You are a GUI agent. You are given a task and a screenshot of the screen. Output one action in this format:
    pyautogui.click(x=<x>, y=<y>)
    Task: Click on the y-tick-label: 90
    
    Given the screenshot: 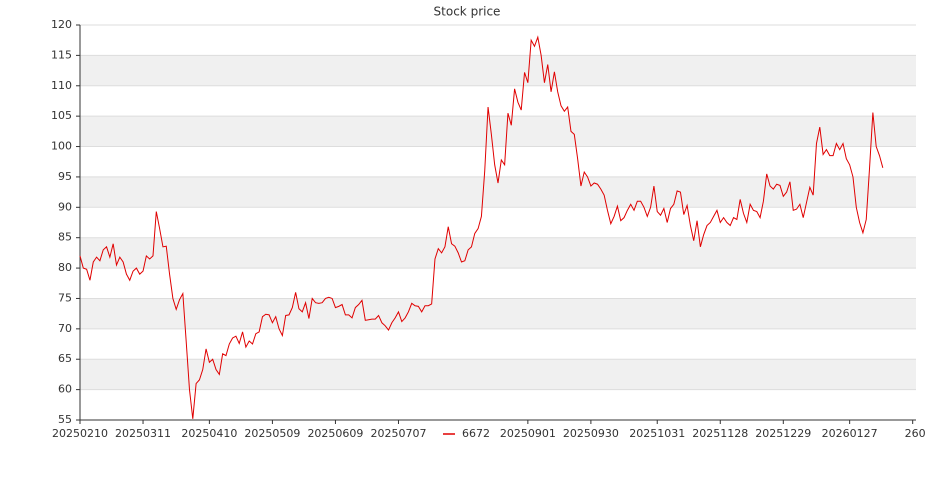 What is the action you would take?
    pyautogui.click(x=65, y=206)
    